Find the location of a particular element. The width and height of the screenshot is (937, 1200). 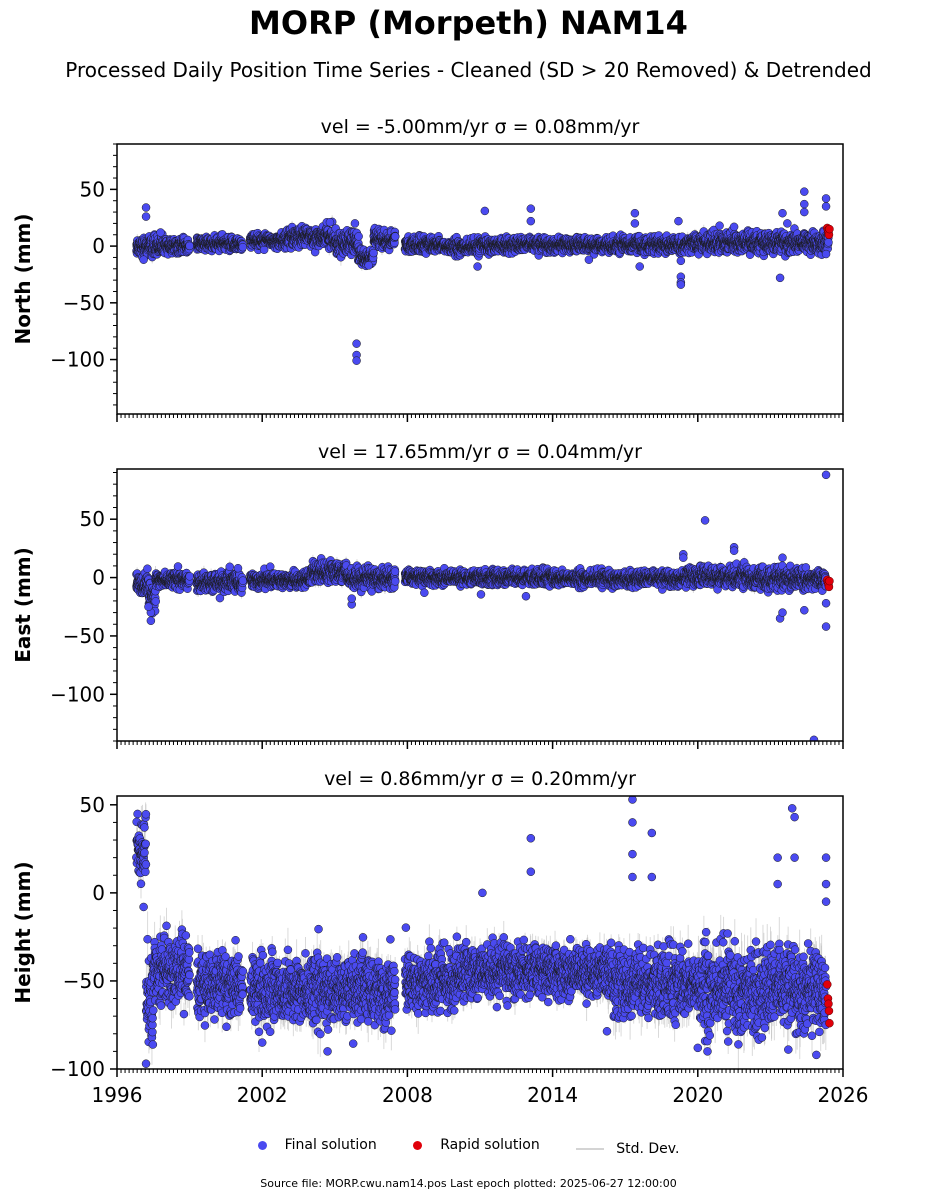

chart-title: MORP (Morpeth) NAM14 is located at coordinates (468, 23).